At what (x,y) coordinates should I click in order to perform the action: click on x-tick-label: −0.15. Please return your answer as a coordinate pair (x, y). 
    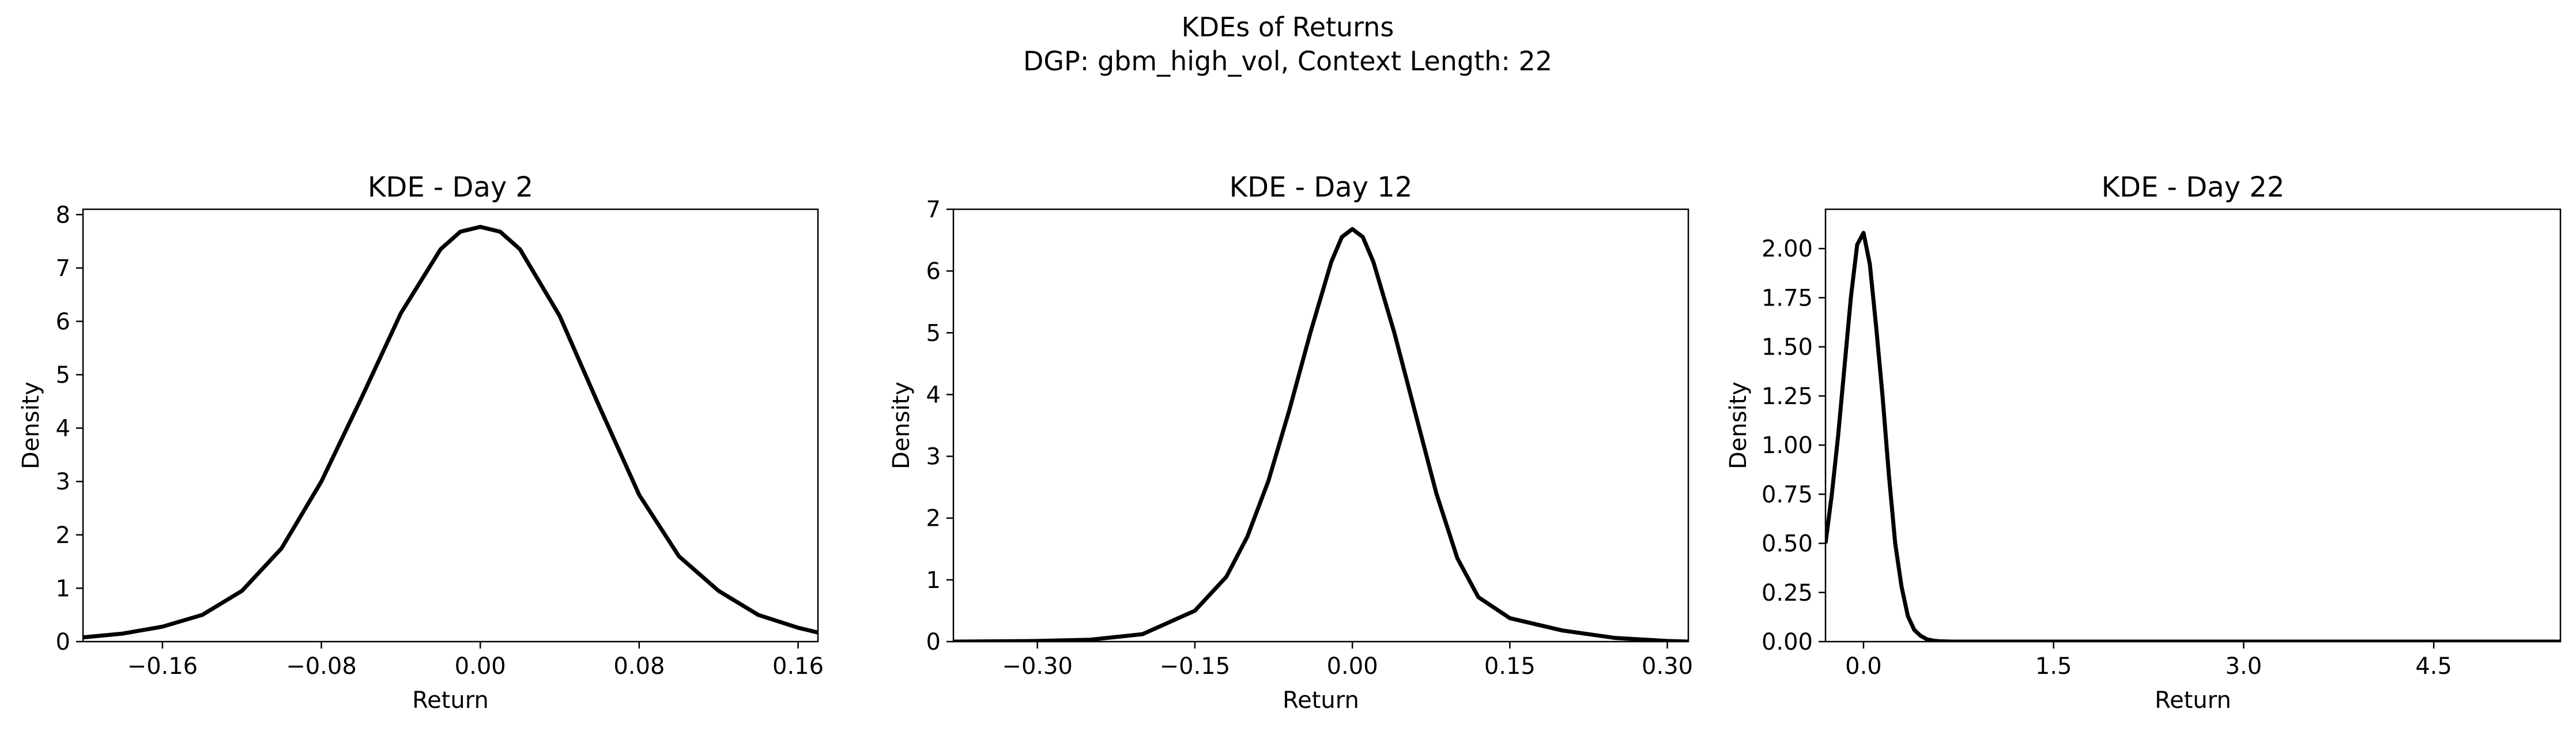
    Looking at the image, I should click on (1195, 666).